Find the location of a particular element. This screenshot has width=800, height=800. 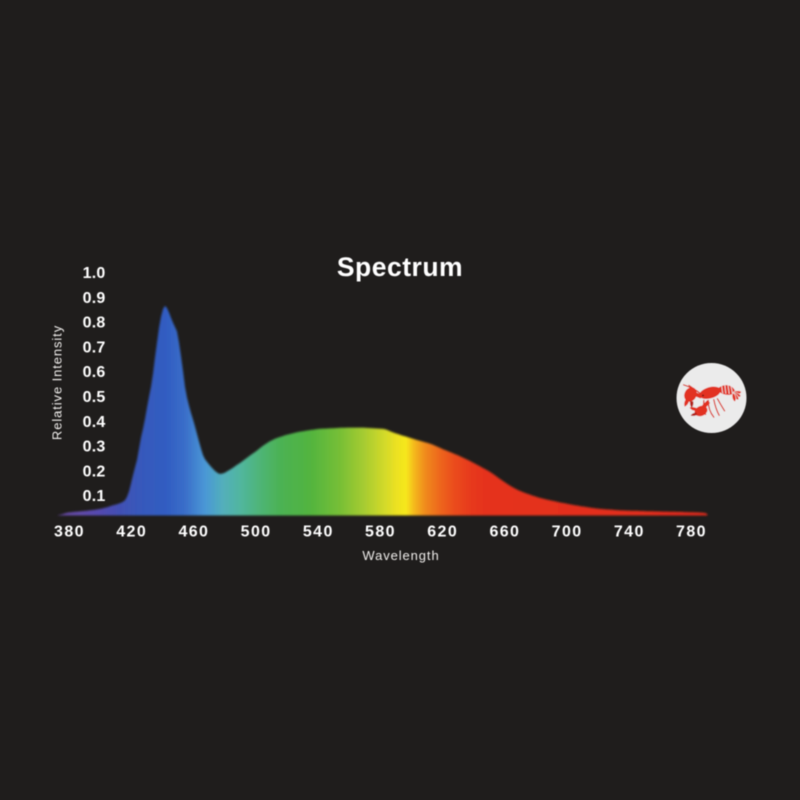

svg-text: 0.5 is located at coordinates (94, 397).